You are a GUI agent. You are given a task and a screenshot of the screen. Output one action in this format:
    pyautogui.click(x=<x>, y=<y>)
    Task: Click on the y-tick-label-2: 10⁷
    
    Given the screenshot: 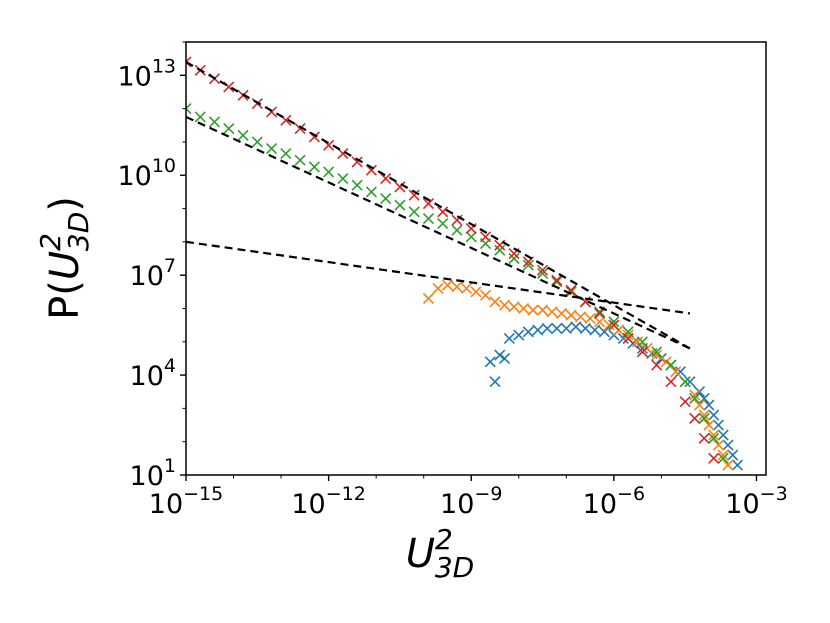 What is the action you would take?
    pyautogui.click(x=153, y=273)
    